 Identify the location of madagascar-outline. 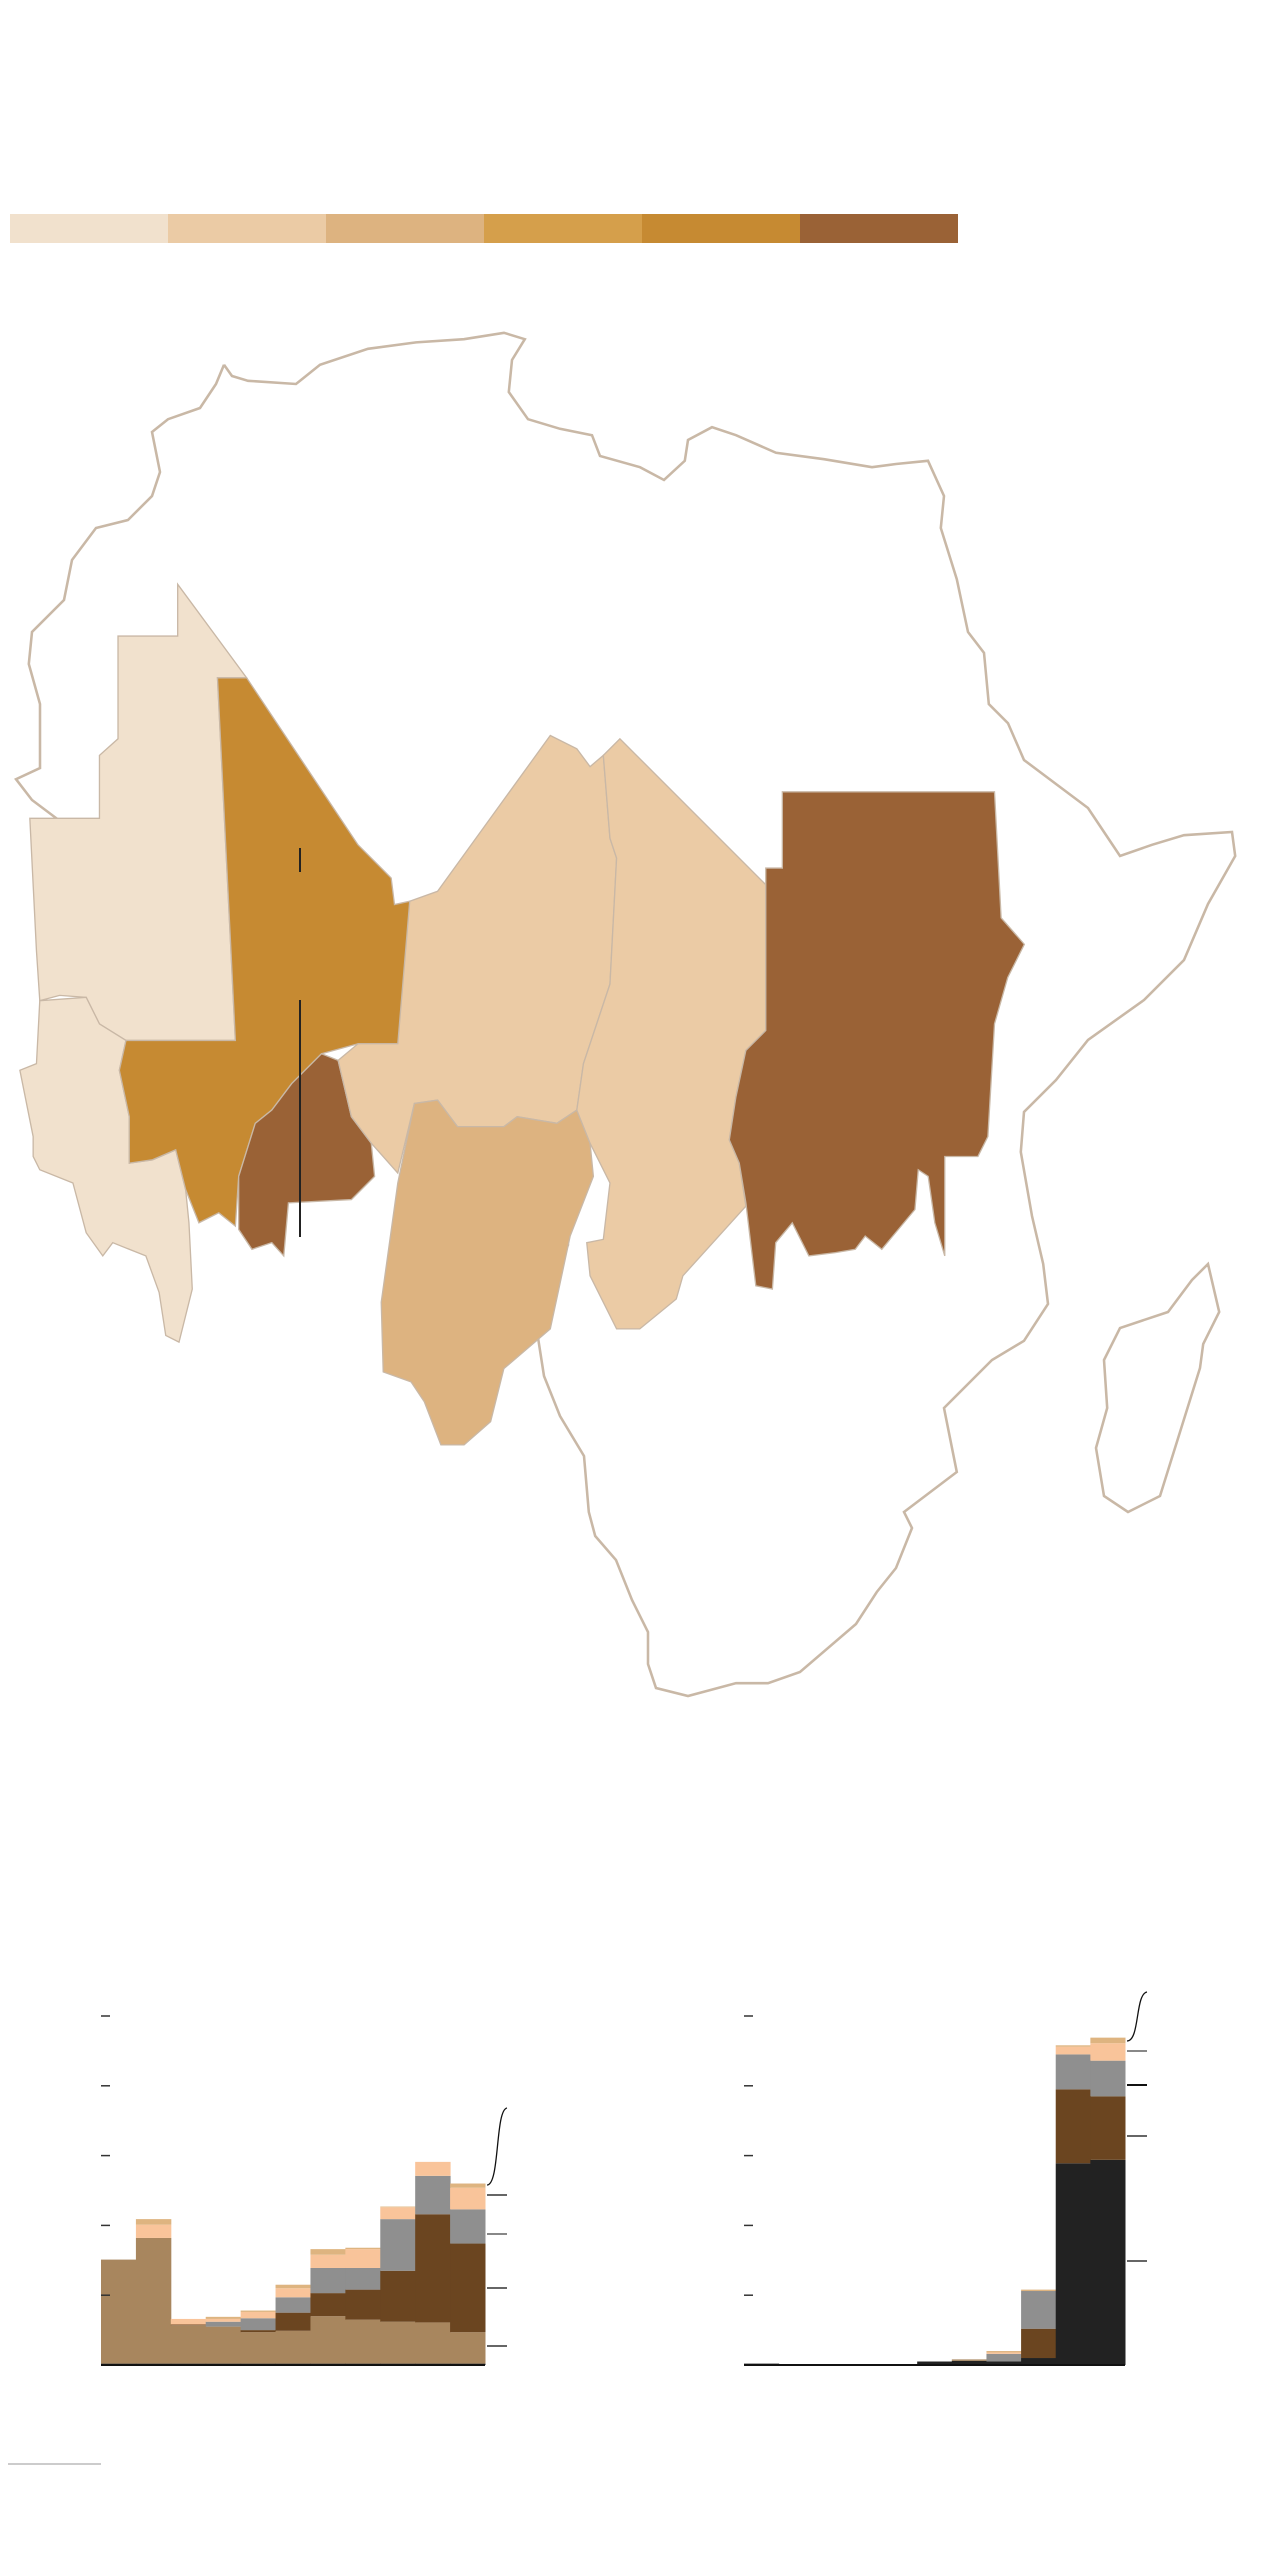
(1157, 1387).